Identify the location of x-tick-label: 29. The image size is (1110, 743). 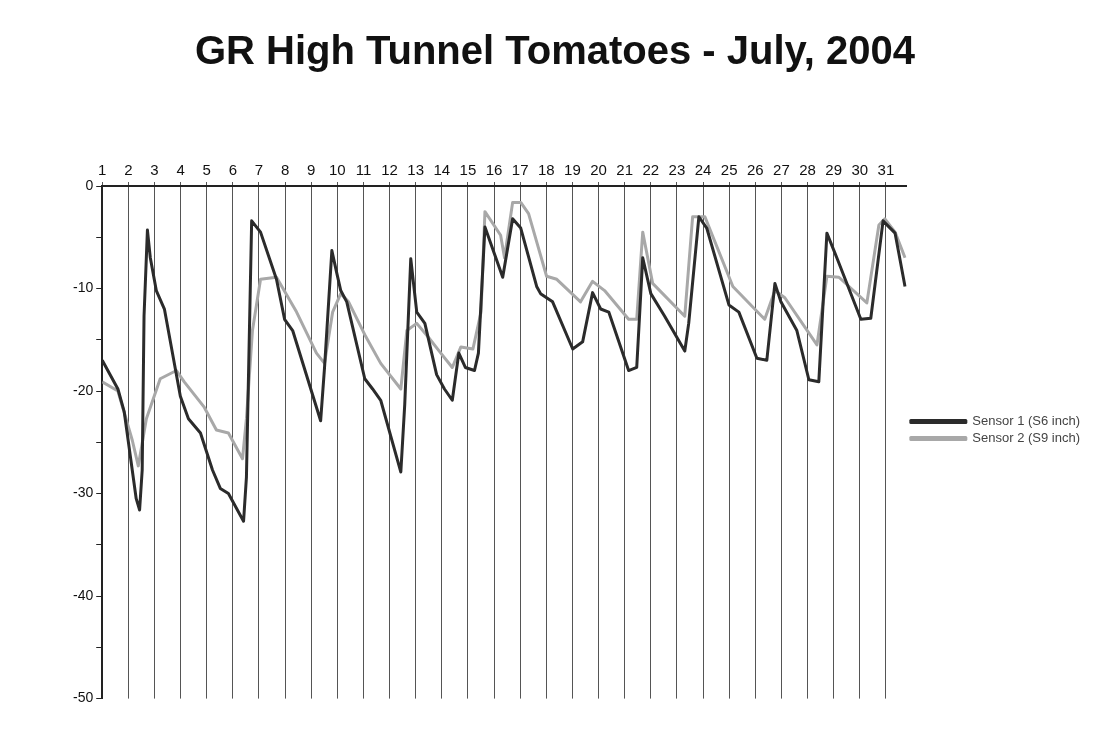
(834, 170).